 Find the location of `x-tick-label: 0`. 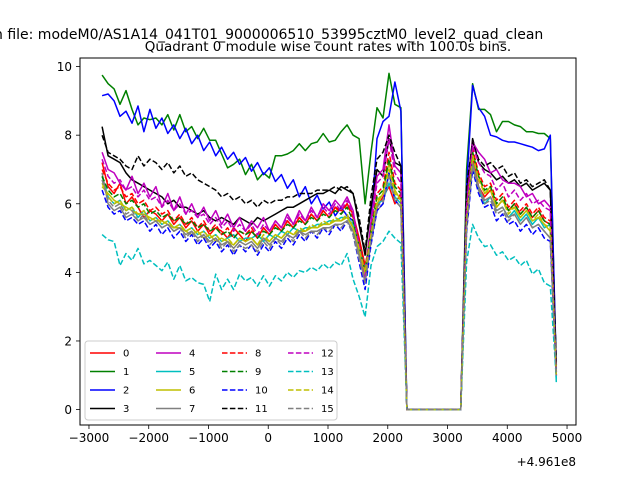

x-tick-label: 0 is located at coordinates (268, 438).